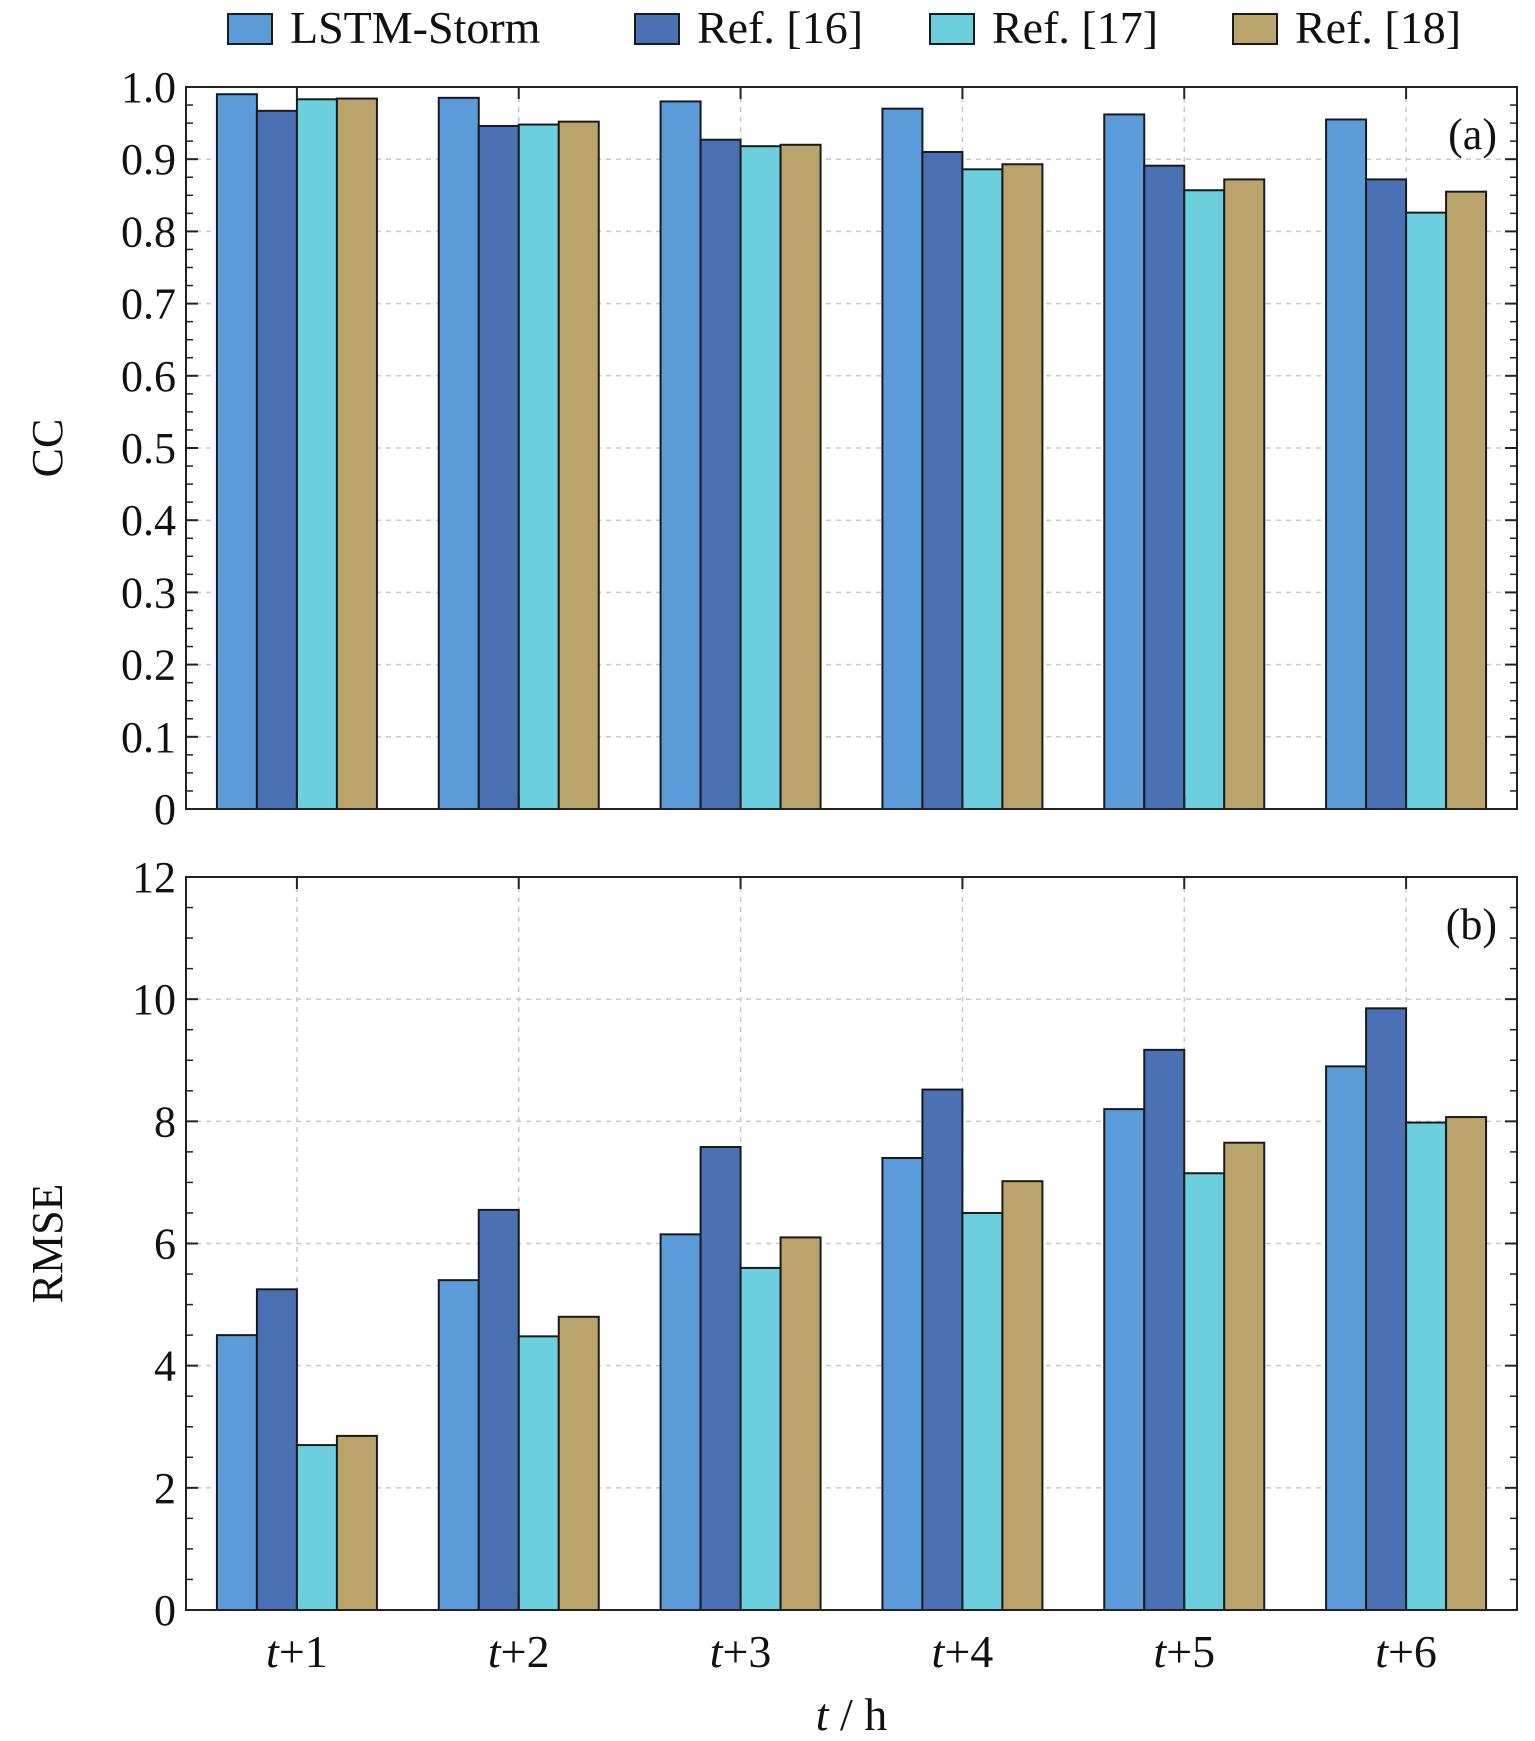 The height and width of the screenshot is (1741, 1535). I want to click on y-tick-label: 12, so click(154, 877).